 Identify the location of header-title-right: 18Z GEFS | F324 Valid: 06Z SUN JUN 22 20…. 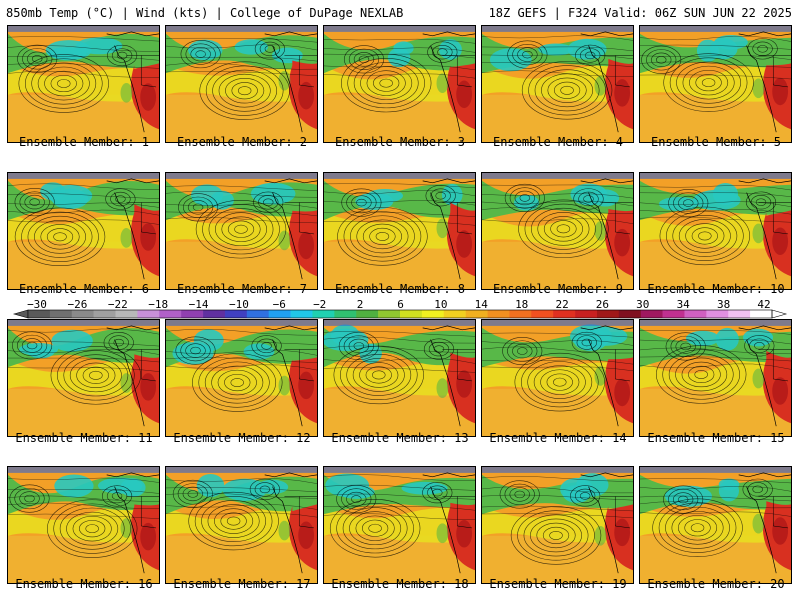
(640, 13).